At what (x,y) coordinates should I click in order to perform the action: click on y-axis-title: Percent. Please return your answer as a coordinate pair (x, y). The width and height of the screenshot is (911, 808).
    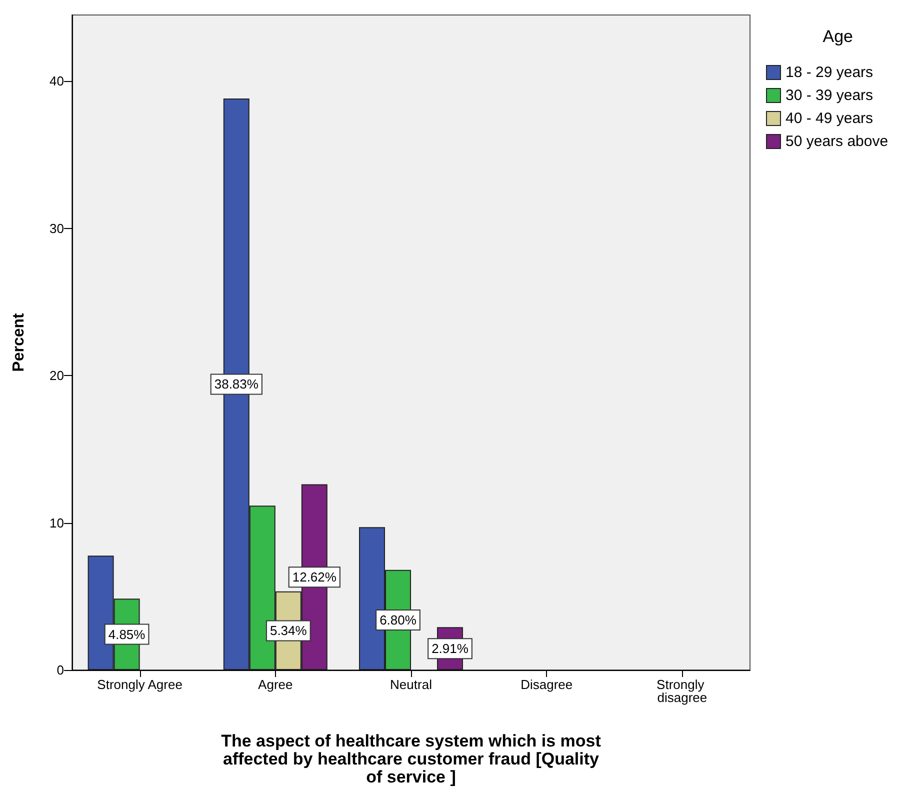
    Looking at the image, I should click on (19, 342).